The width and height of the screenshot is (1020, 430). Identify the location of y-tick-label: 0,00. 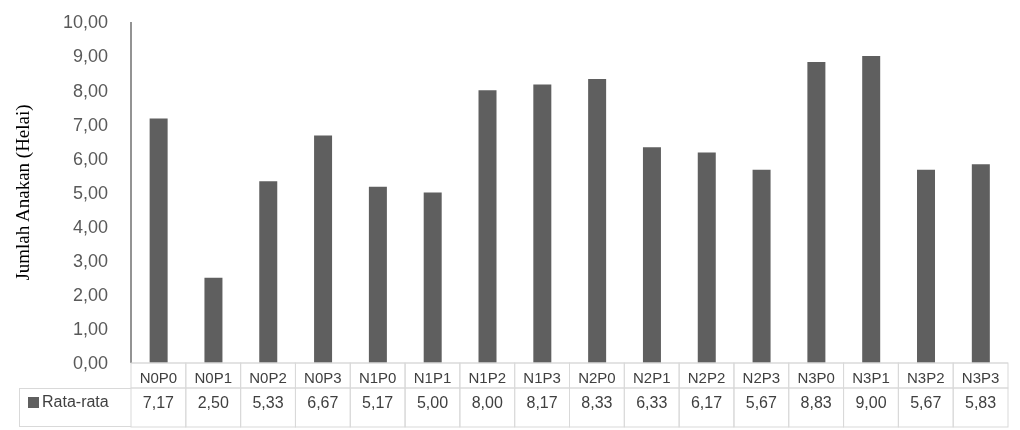
(90, 363).